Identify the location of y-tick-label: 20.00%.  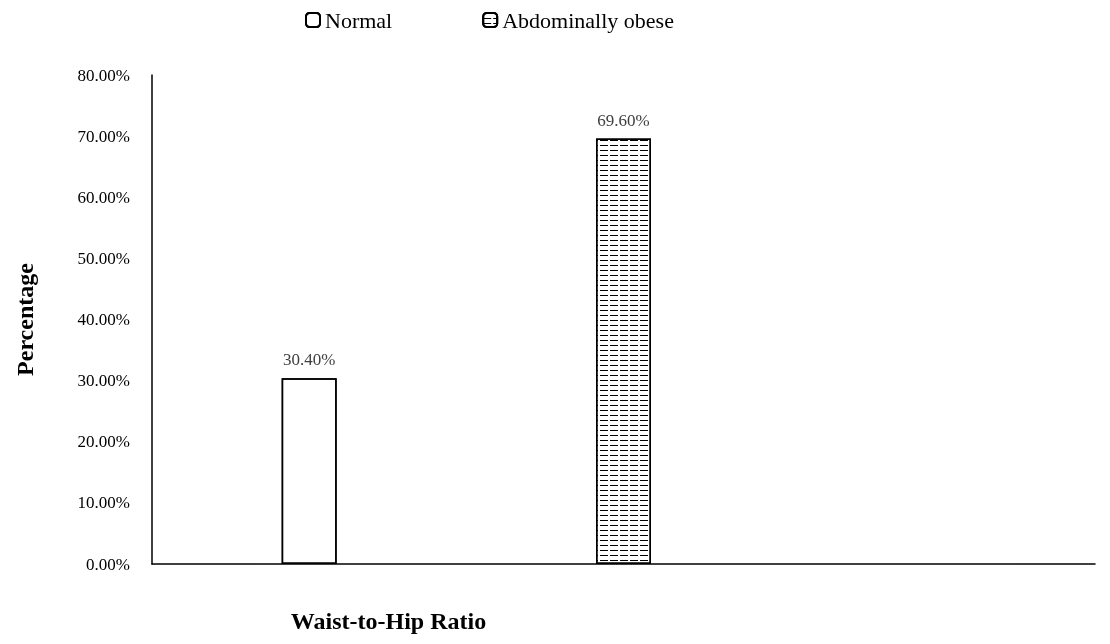
(103, 442).